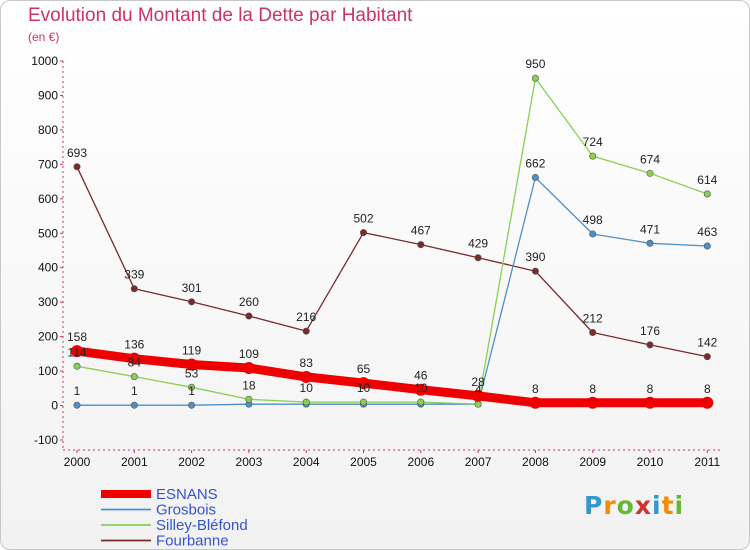  Describe the element at coordinates (392, 377) in the screenshot. I see `series-line-esnans` at that location.